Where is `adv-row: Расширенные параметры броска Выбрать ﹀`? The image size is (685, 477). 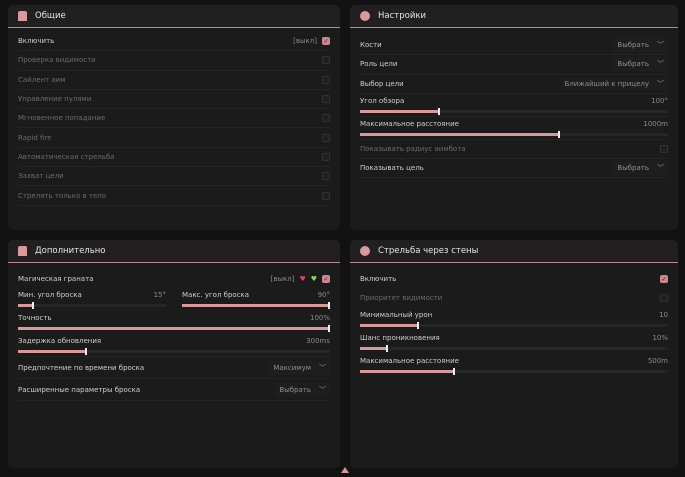
adv-row: Расширенные параметры броска Выбрать ﹀ is located at coordinates (174, 390).